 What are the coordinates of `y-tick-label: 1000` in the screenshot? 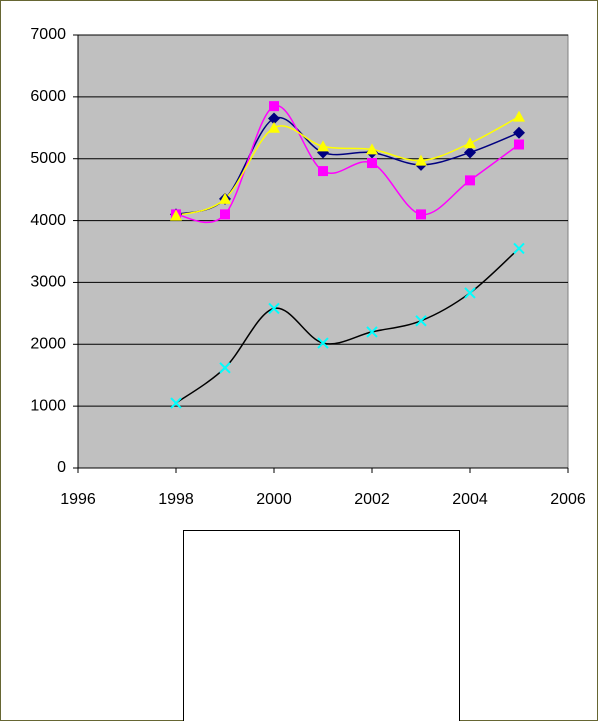 It's located at (48, 405).